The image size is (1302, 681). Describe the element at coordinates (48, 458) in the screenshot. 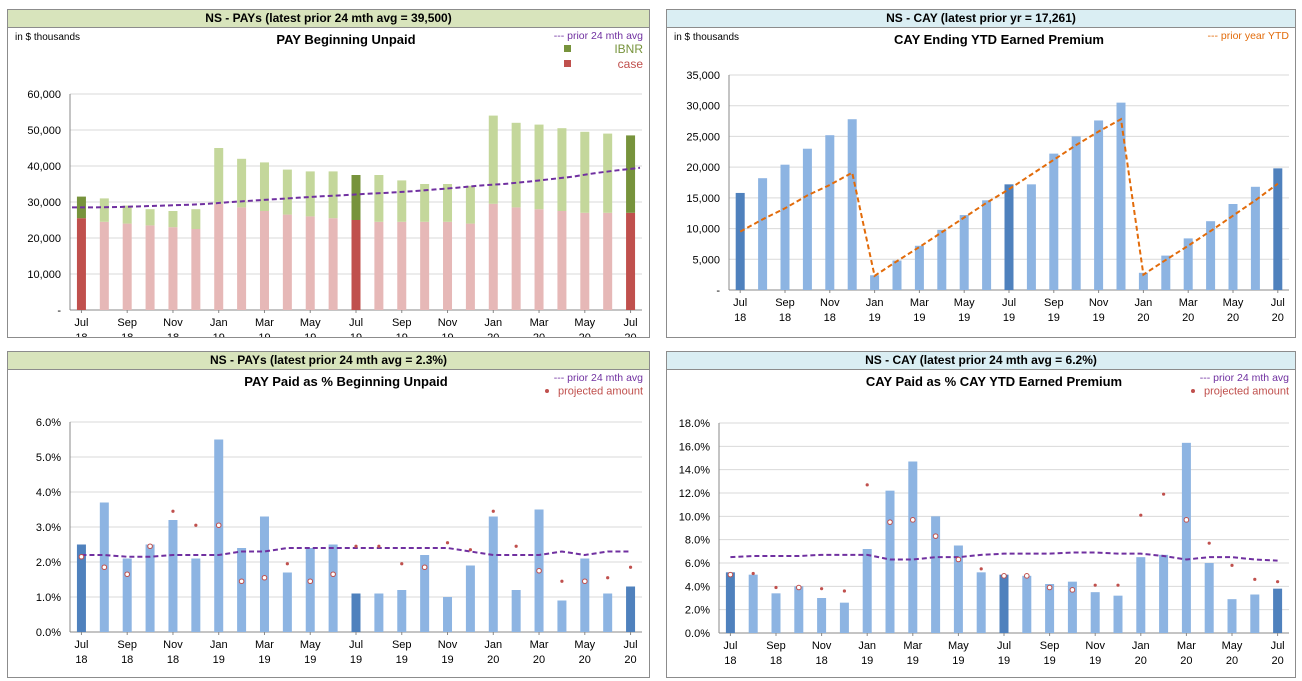

I see `y-tick-label: 5.0%` at that location.